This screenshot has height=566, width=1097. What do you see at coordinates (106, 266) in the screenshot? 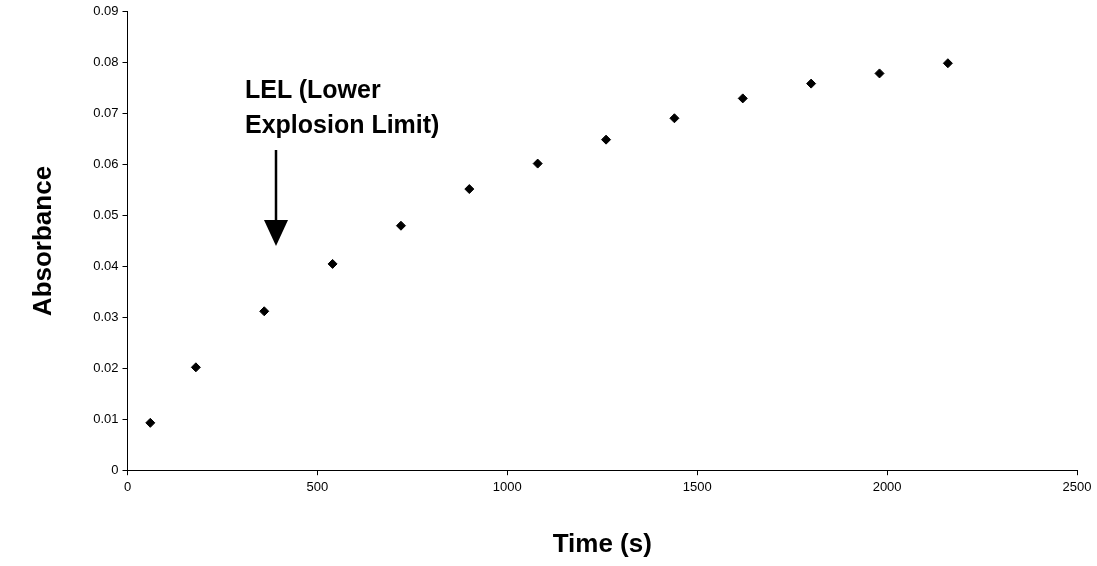
I see `y-tick-label: 0.04` at bounding box center [106, 266].